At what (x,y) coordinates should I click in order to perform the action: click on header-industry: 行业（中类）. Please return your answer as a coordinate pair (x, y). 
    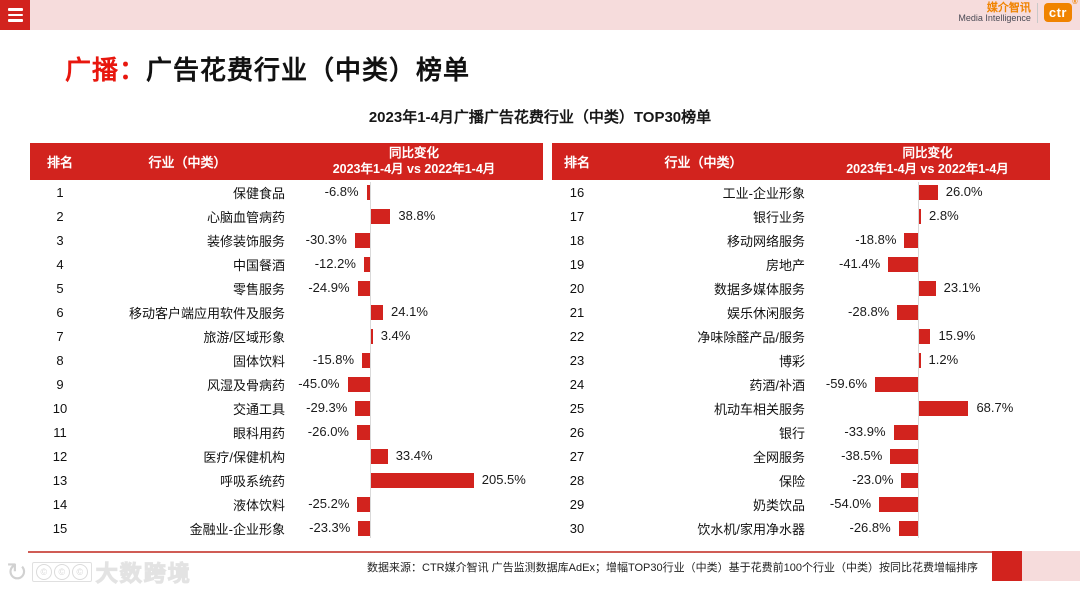
    Looking at the image, I should click on (187, 162).